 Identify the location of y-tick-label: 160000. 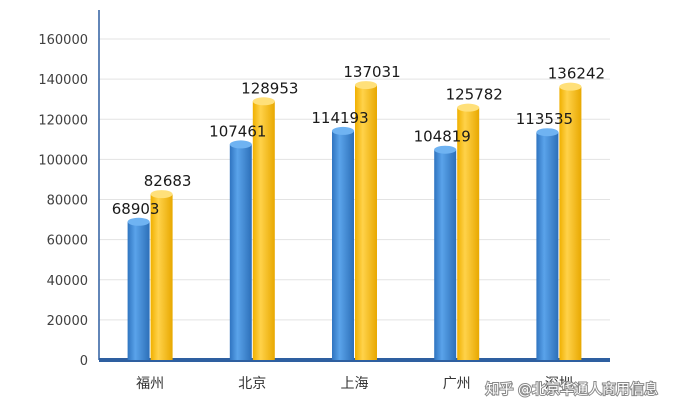
(63, 40).